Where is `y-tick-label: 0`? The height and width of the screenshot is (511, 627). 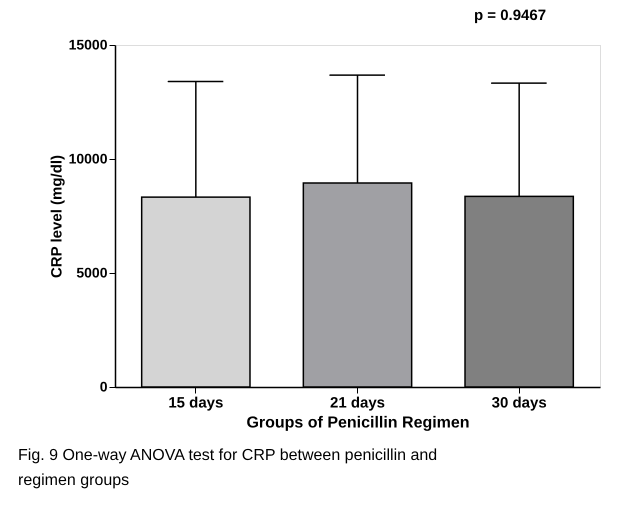
y-tick-label: 0 is located at coordinates (104, 386).